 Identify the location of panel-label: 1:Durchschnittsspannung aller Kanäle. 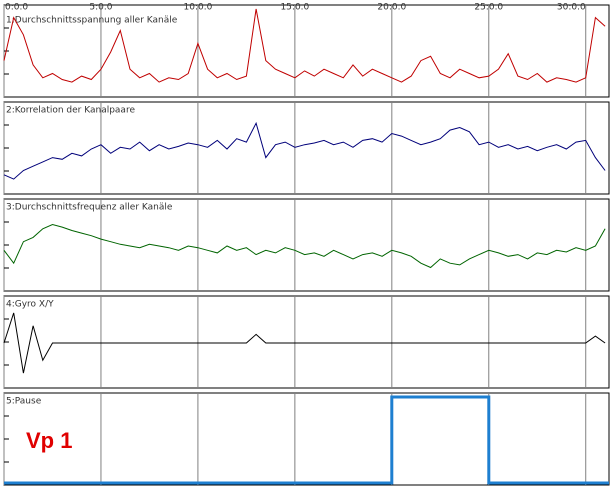
(92, 21).